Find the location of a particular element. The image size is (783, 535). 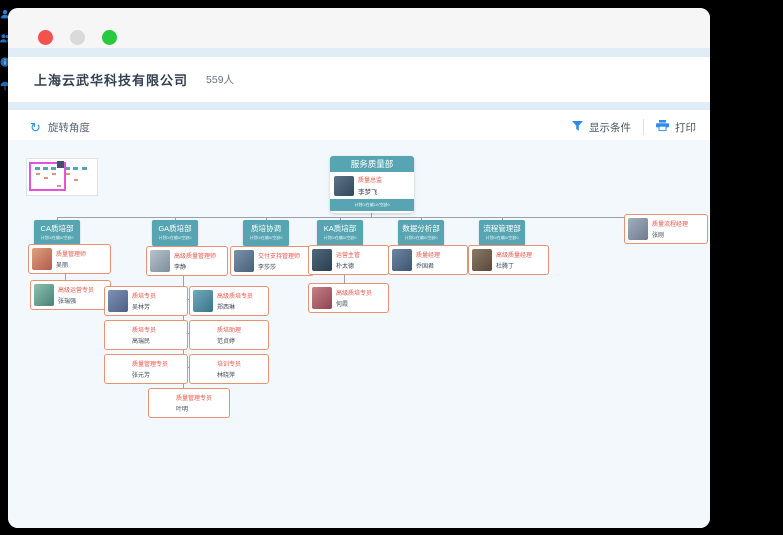

org-employee-card: 质量管理专员 张元芳 is located at coordinates (146, 369).